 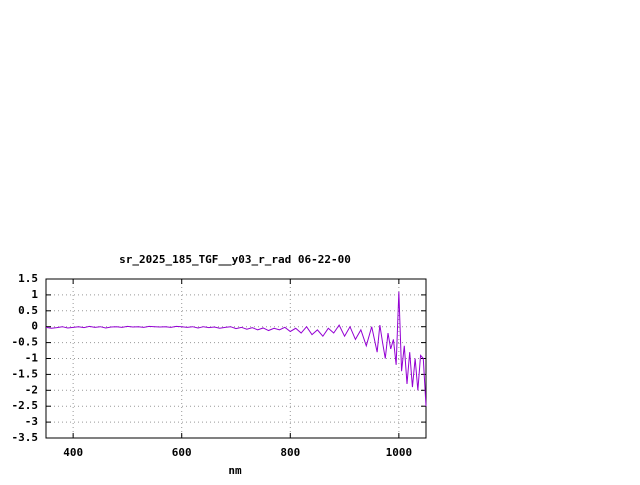 What do you see at coordinates (34, 326) in the screenshot?
I see `y-tick-label: 0` at bounding box center [34, 326].